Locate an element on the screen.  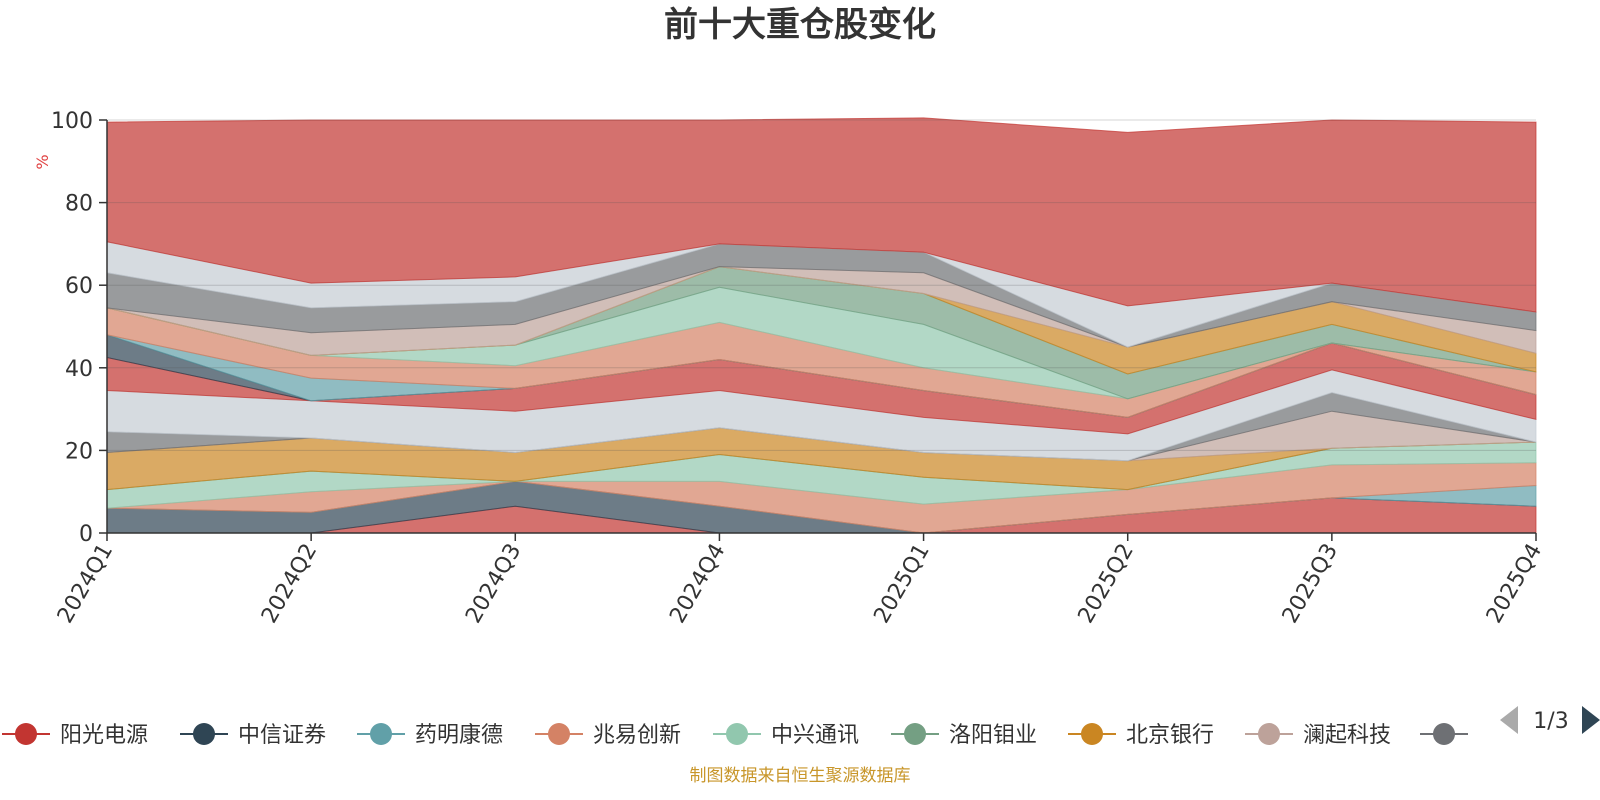
x-tick-label-2025Q1: 2025Q1 is located at coordinates (901, 584).